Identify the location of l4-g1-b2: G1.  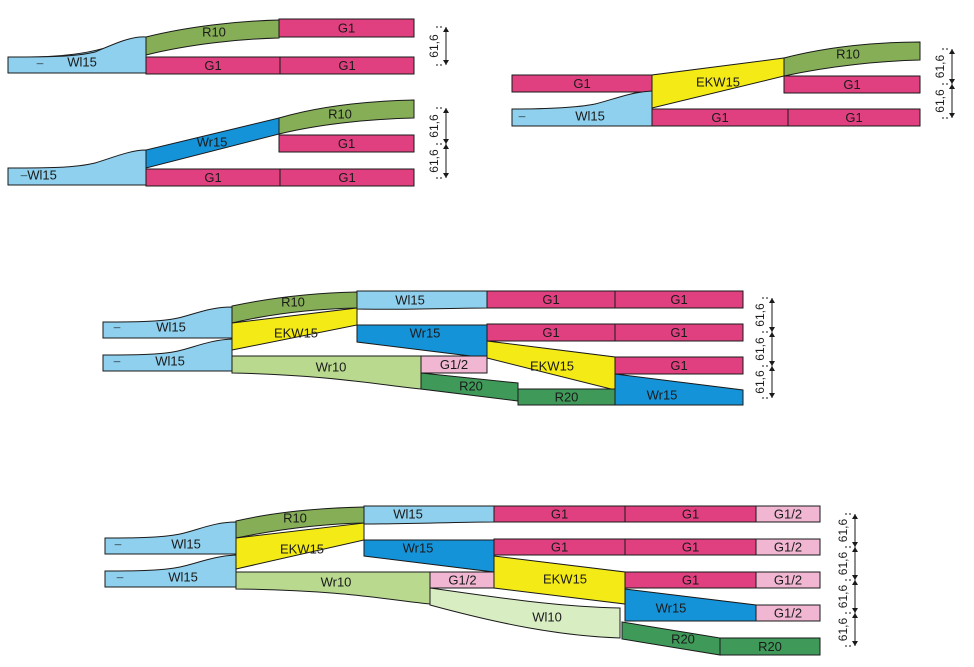
(690, 547).